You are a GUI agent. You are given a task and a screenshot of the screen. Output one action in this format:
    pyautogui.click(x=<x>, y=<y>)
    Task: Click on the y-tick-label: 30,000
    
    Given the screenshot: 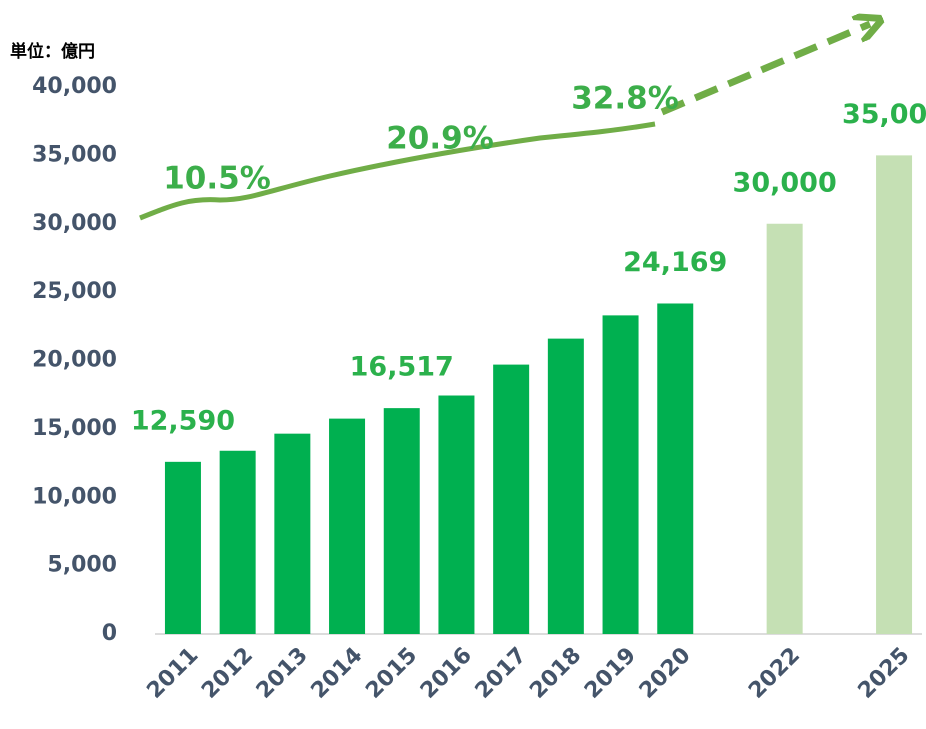 What is the action you would take?
    pyautogui.click(x=74, y=223)
    